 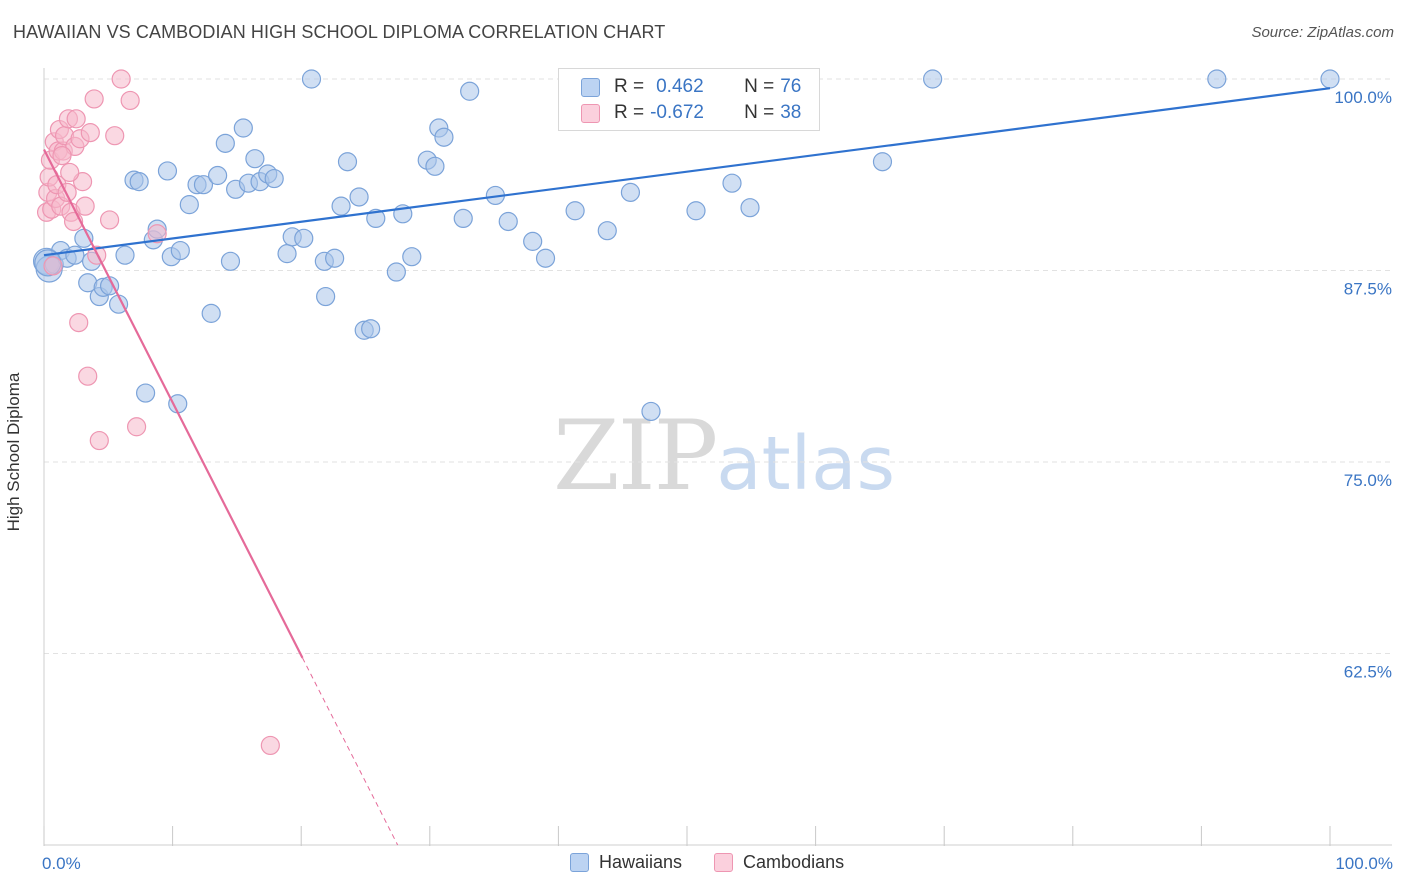 I want to click on legend-row-cambodians: R = -0.672 N = 38, so click(x=691, y=113).